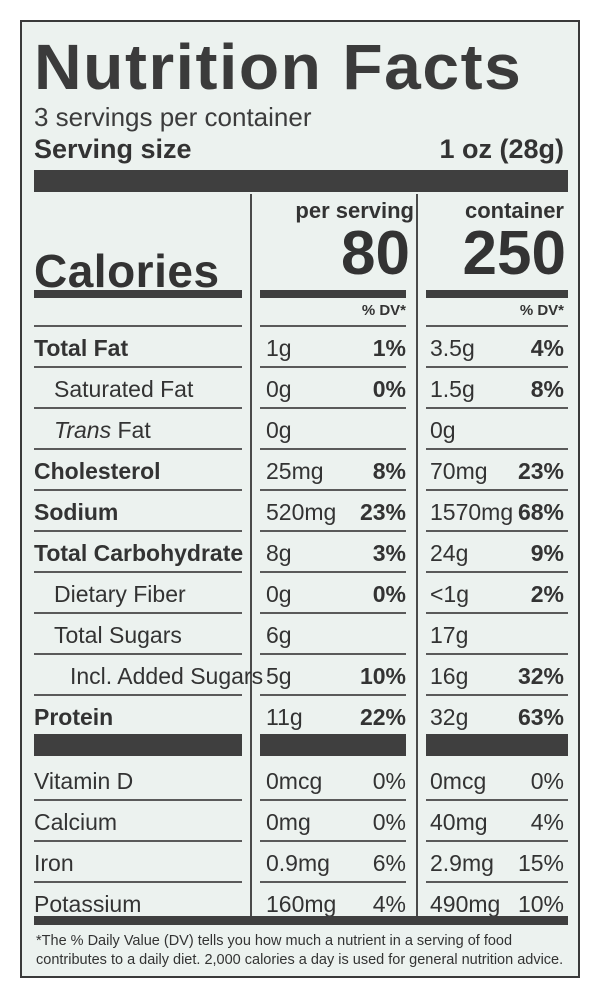 This screenshot has height=1000, width=600. What do you see at coordinates (547, 781) in the screenshot?
I see `container-daily-value: 0%` at bounding box center [547, 781].